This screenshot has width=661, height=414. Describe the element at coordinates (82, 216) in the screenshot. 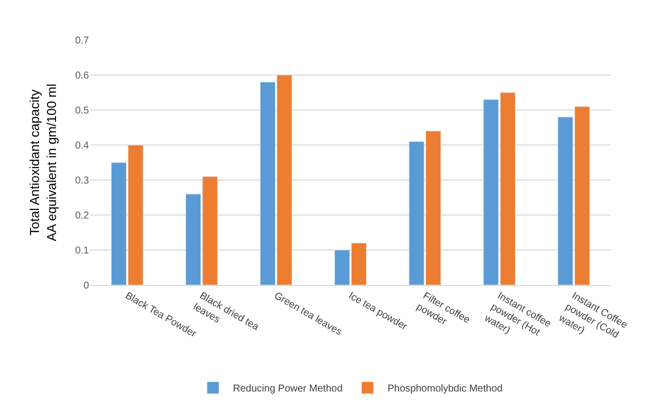

I see `y-tick-label: 0.2` at that location.